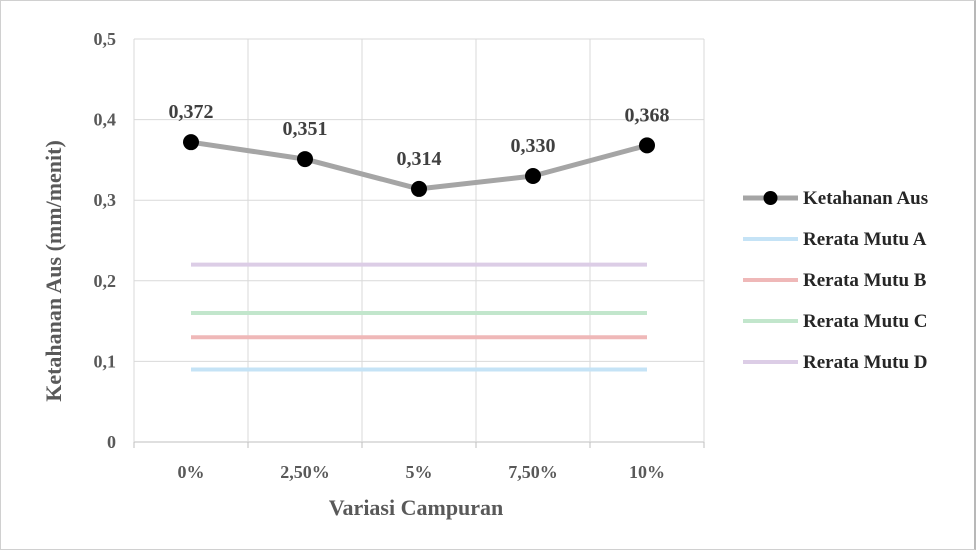 The height and width of the screenshot is (556, 976). I want to click on y-axis-title: Ketahanan Aus (mm/menit), so click(53, 271).